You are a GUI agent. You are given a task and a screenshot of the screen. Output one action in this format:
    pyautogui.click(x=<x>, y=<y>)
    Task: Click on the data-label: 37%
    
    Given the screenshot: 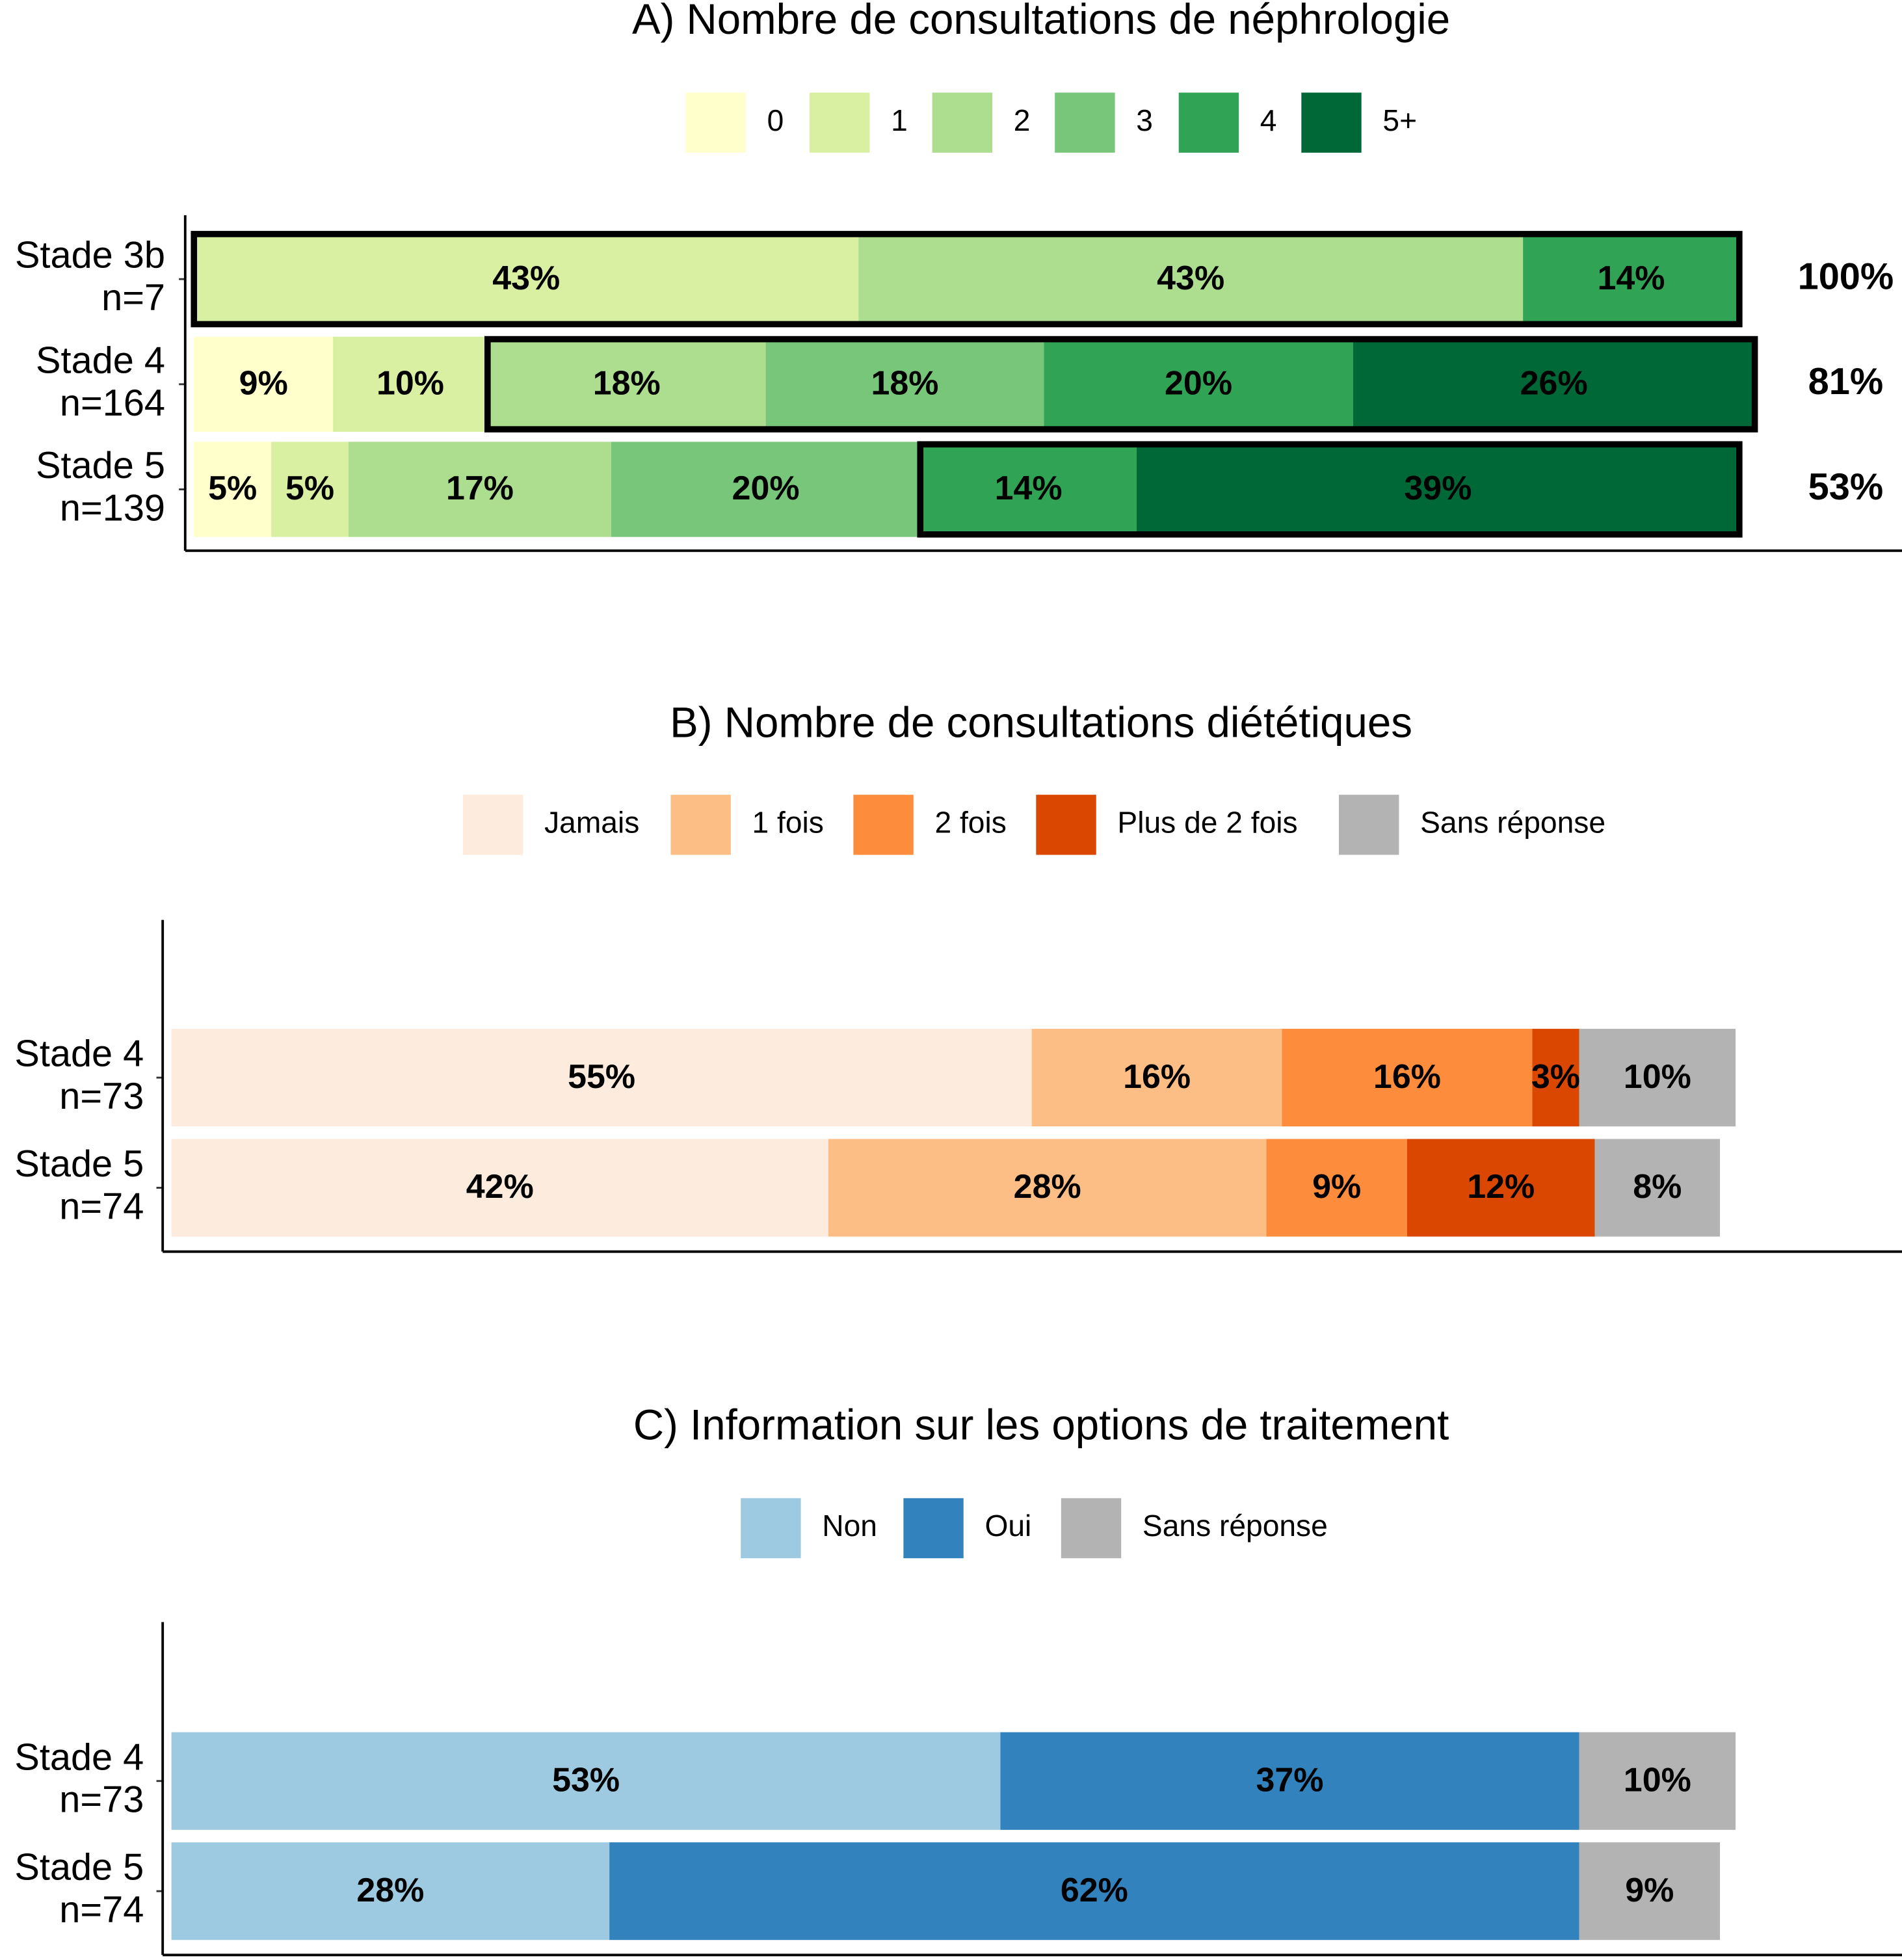 What is the action you would take?
    pyautogui.click(x=1290, y=1780)
    